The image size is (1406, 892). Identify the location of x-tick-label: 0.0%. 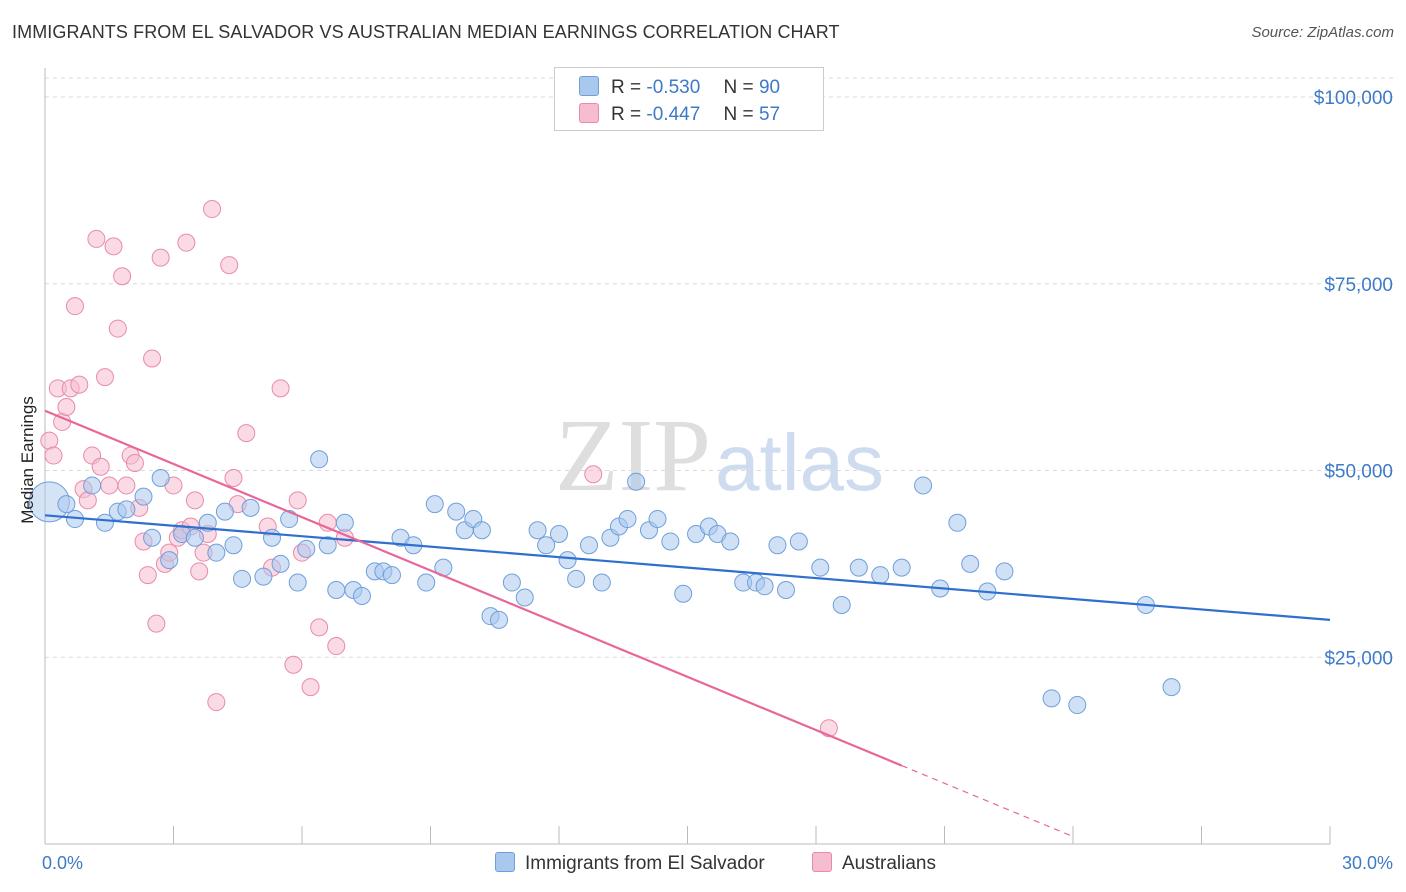
(62, 863).